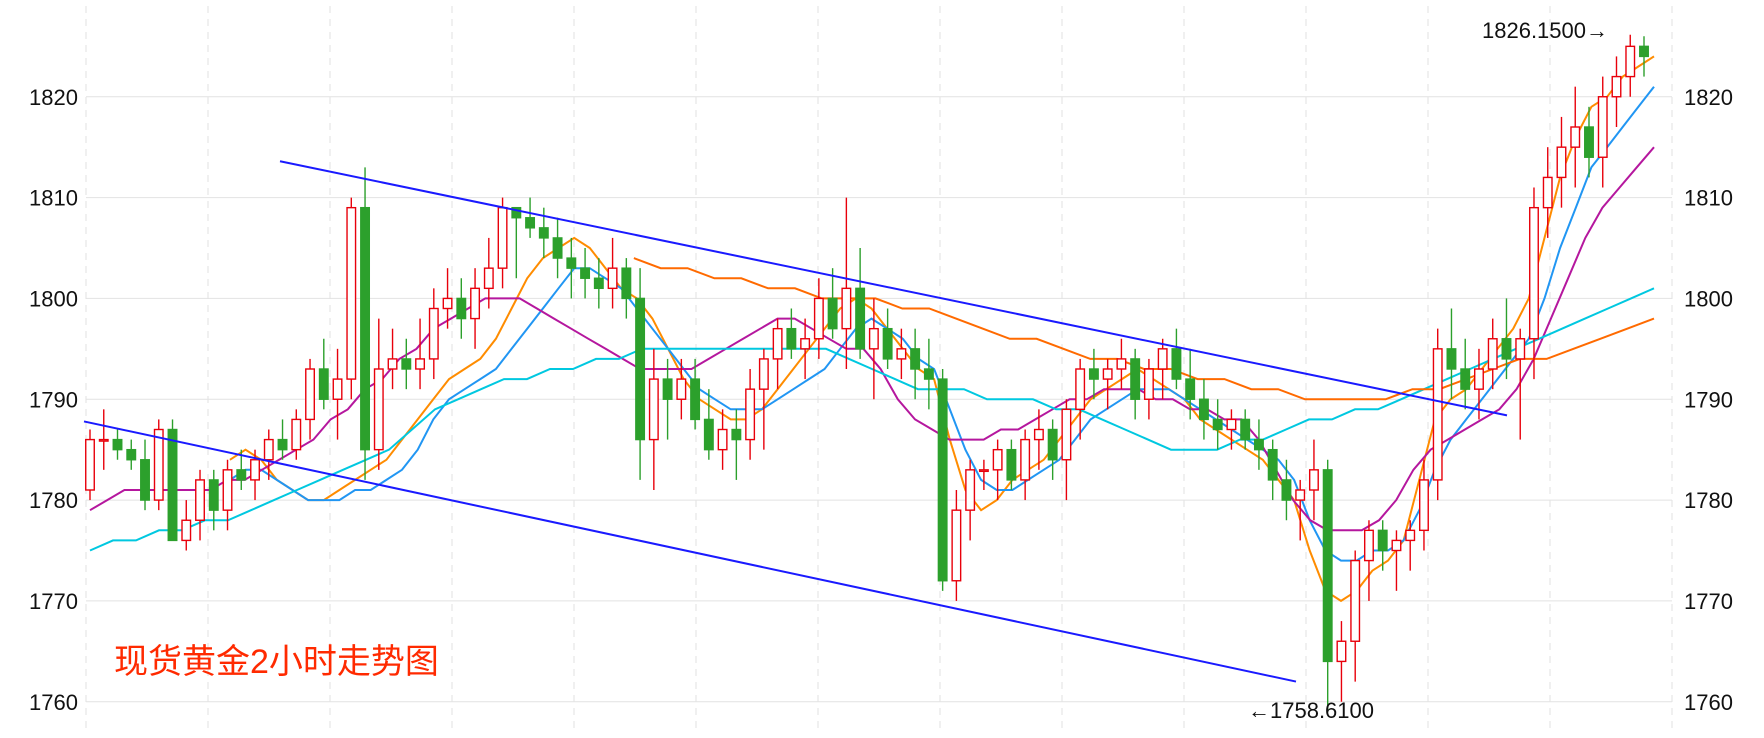 This screenshot has width=1764, height=738. Describe the element at coordinates (53, 500) in the screenshot. I see `y-tick-label-left: 1780` at that location.